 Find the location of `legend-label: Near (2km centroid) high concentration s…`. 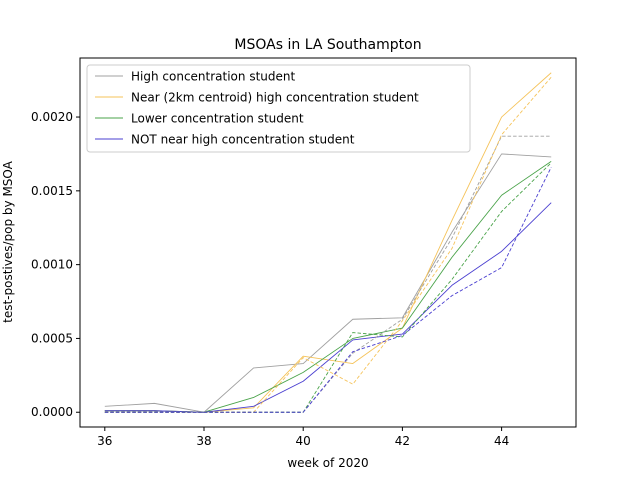

legend-label: Near (2km centroid) high concentration s… is located at coordinates (275, 98).